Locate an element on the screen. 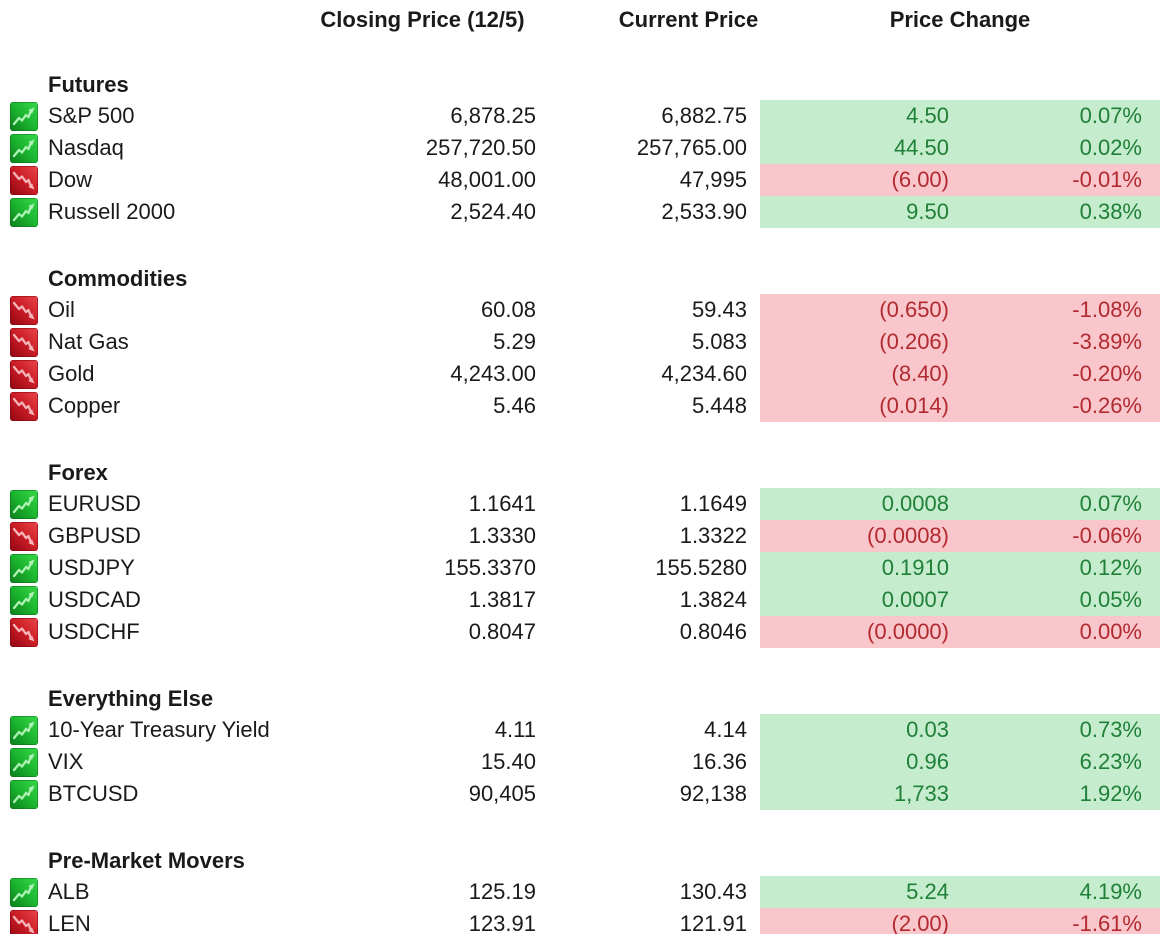 The width and height of the screenshot is (1160, 934). table-row: Nat Gas 5.29 5.083 (0.206) -3.89% is located at coordinates (580, 342).